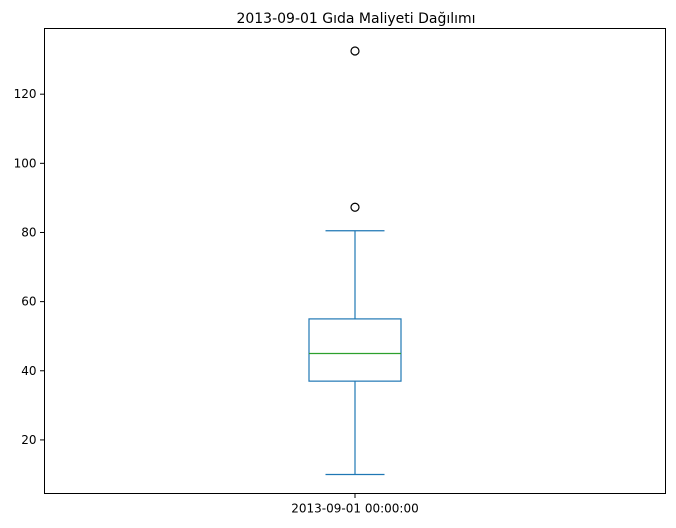 The height and width of the screenshot is (528, 676). What do you see at coordinates (355, 19) in the screenshot?
I see `chart-title: 2013-09-01 Gıda Maliyeti Dağılımı` at bounding box center [355, 19].